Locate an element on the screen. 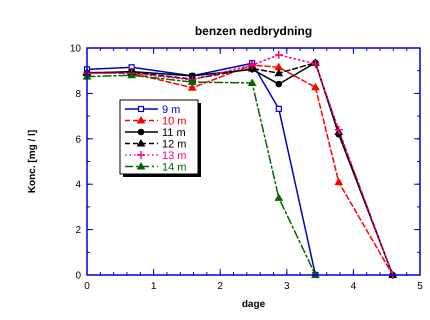 Image resolution: width=430 pixels, height=320 pixels. legend-label: 14 m is located at coordinates (174, 168).